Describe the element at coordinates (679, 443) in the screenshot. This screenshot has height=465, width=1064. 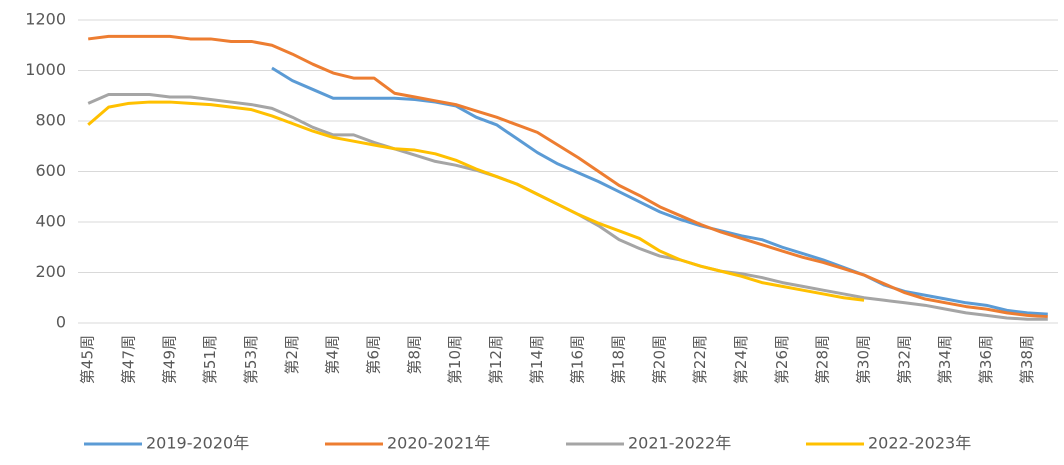
I see `legend-label: 2021-2022年` at that location.